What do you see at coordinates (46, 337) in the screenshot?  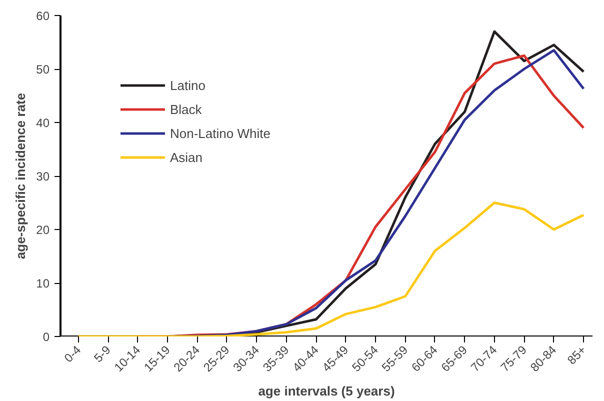 I see `y-tick-label: 0` at bounding box center [46, 337].